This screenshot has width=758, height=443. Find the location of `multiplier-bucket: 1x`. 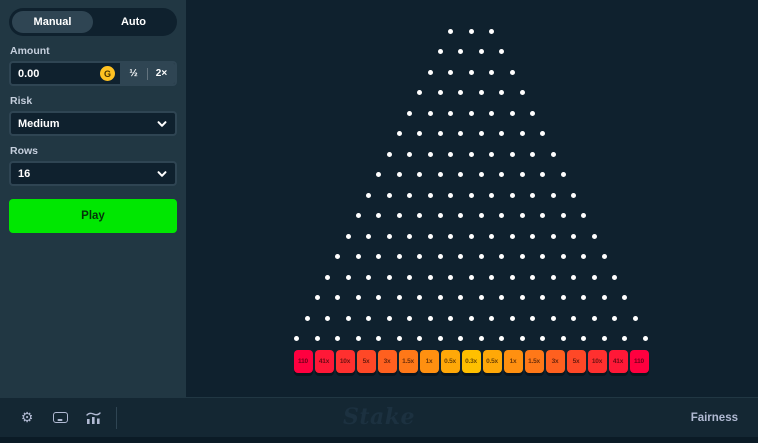

multiplier-bucket: 1x is located at coordinates (429, 361).